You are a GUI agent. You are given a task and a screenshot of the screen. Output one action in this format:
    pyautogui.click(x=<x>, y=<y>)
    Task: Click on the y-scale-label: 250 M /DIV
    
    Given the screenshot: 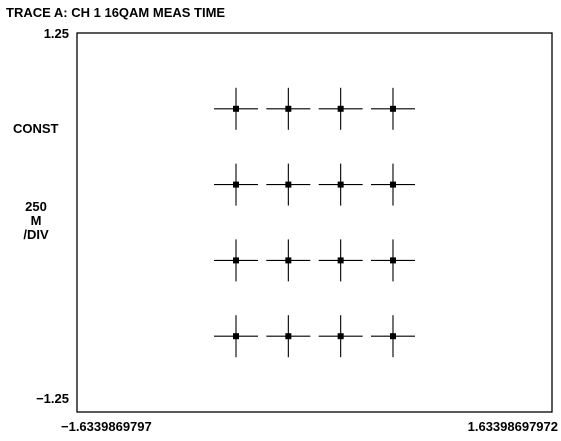 What is the action you would take?
    pyautogui.click(x=36, y=221)
    